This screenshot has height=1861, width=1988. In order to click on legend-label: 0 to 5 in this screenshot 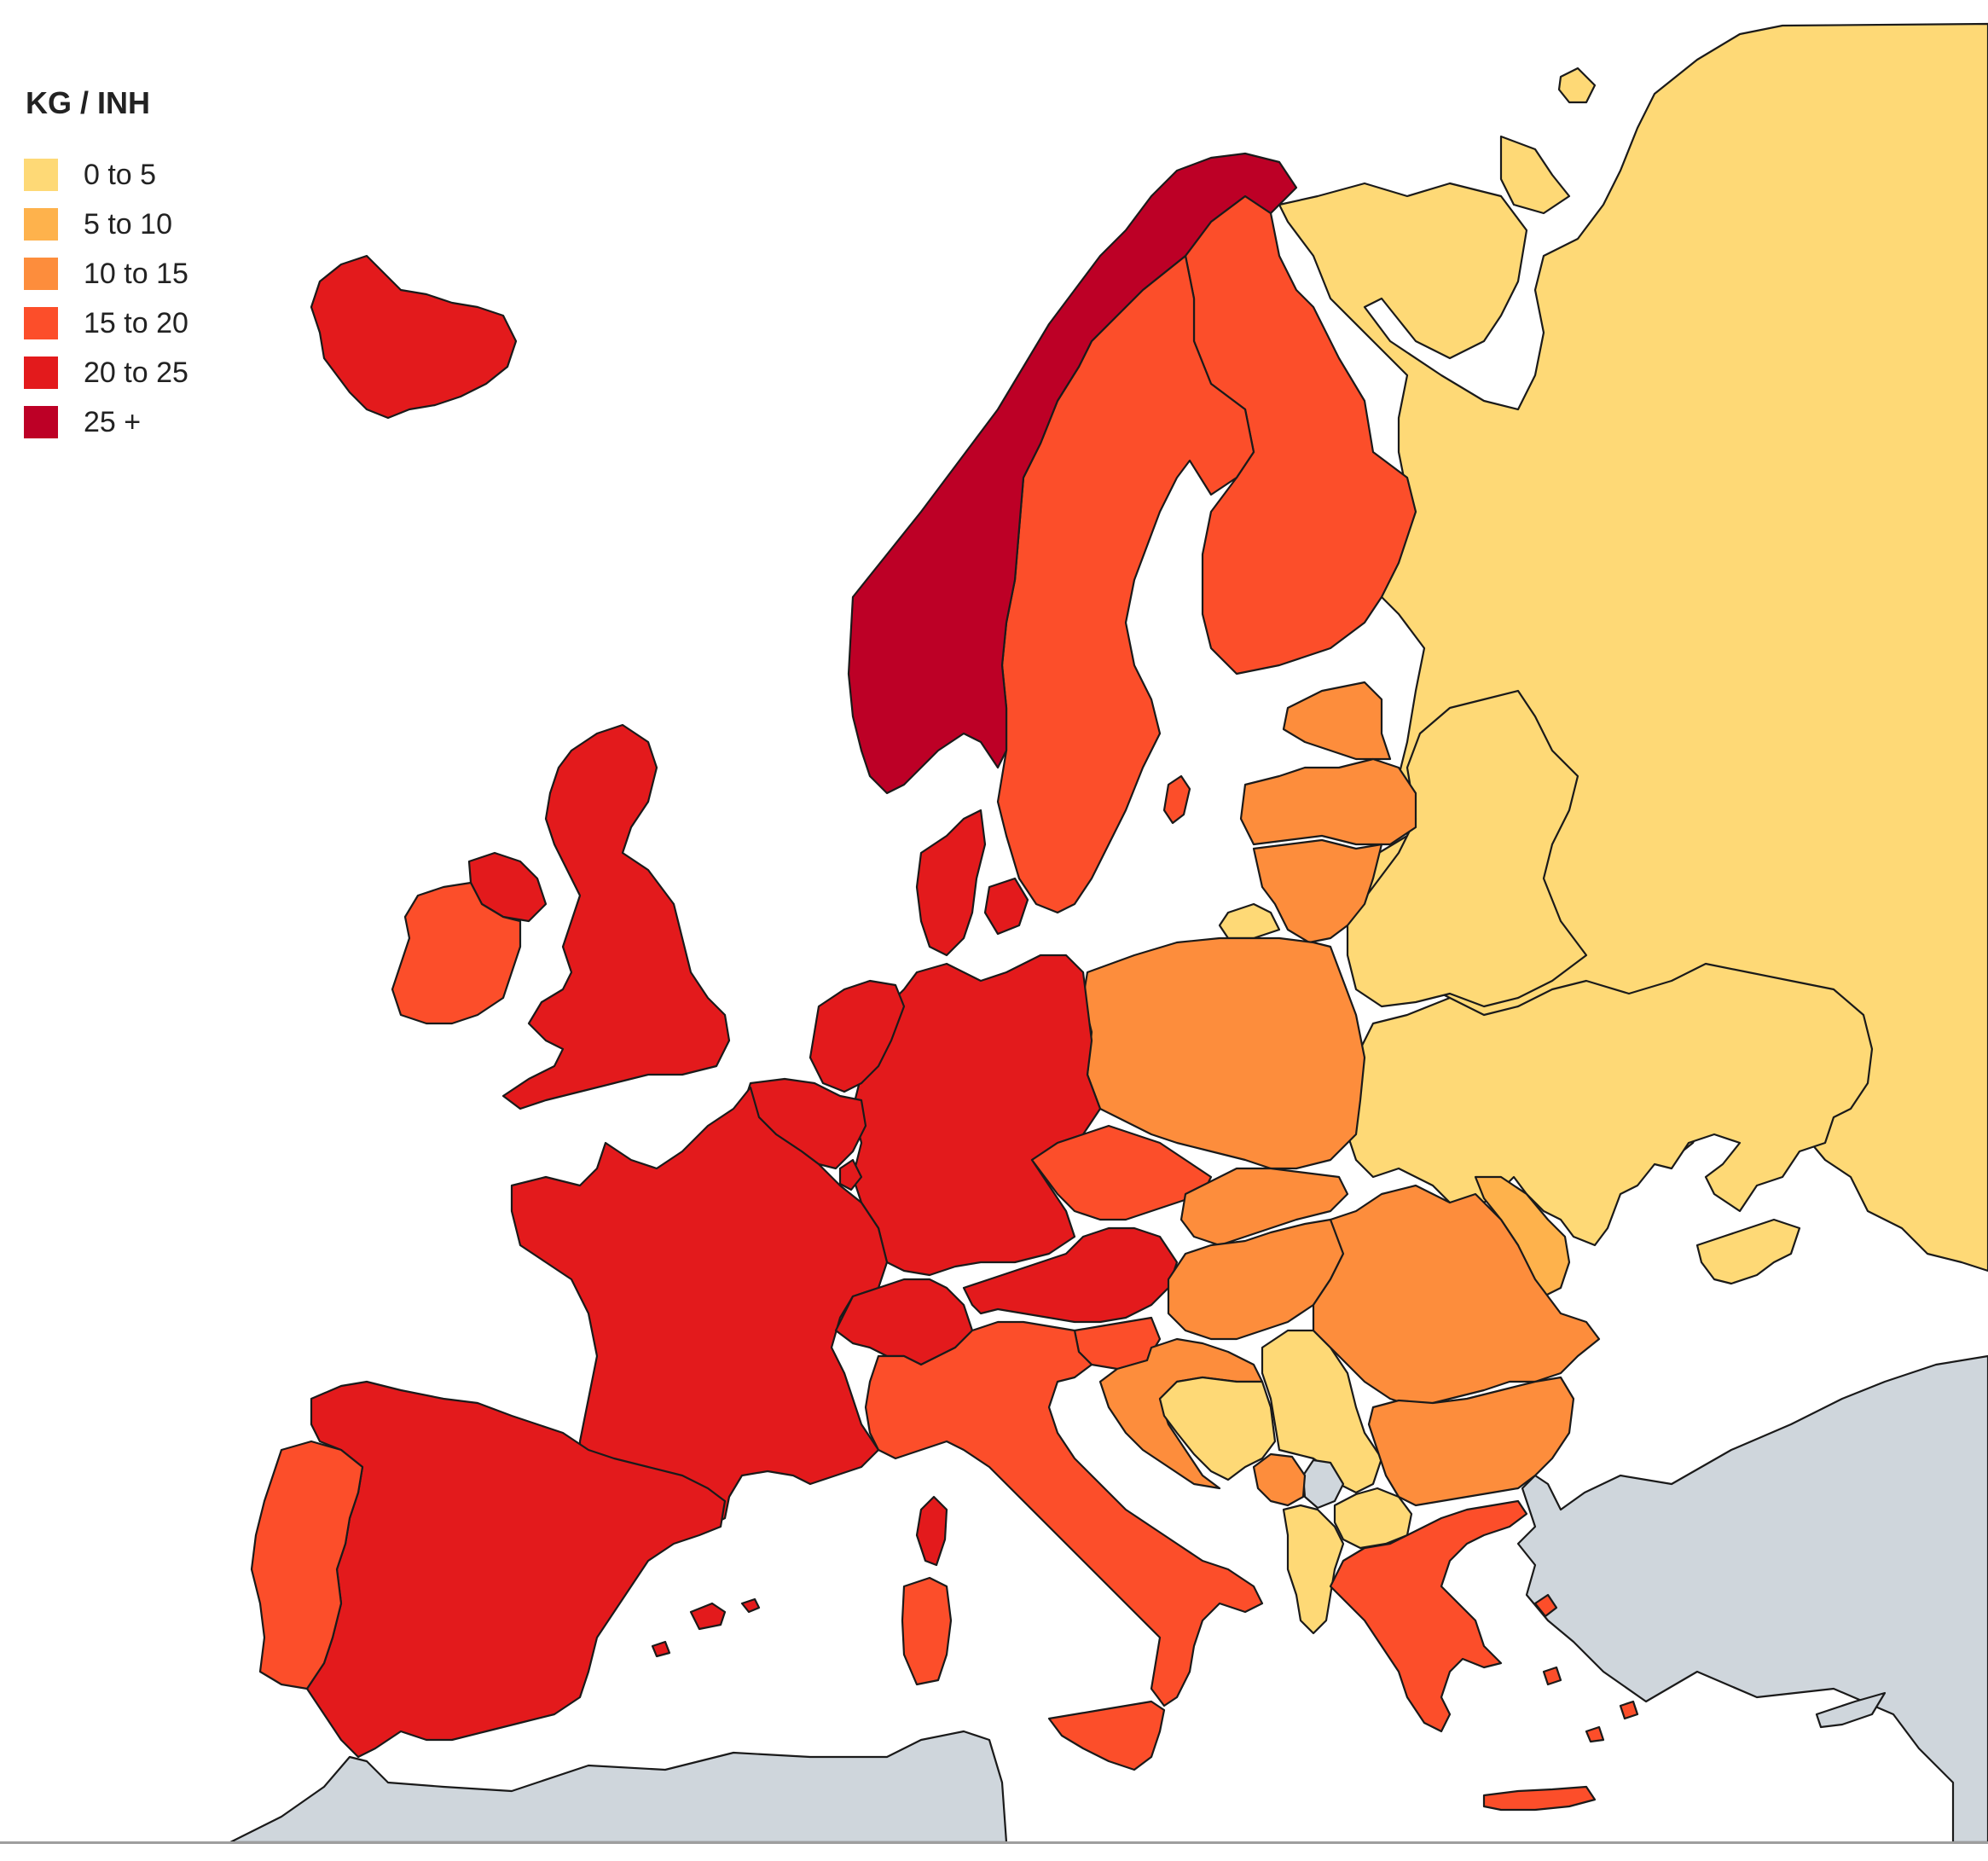, I will do `click(121, 174)`.